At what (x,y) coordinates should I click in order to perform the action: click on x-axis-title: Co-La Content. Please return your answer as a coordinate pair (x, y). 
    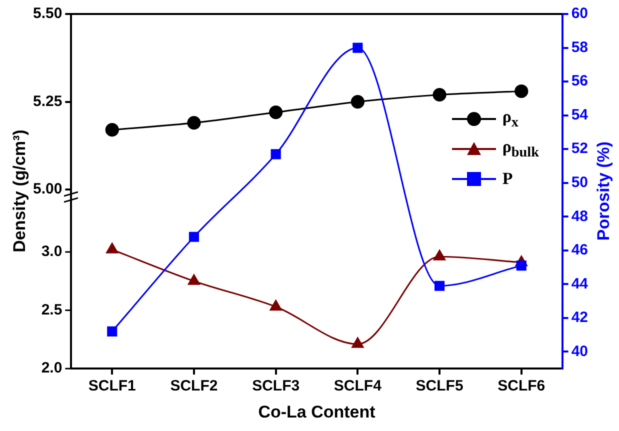
    Looking at the image, I should click on (317, 412).